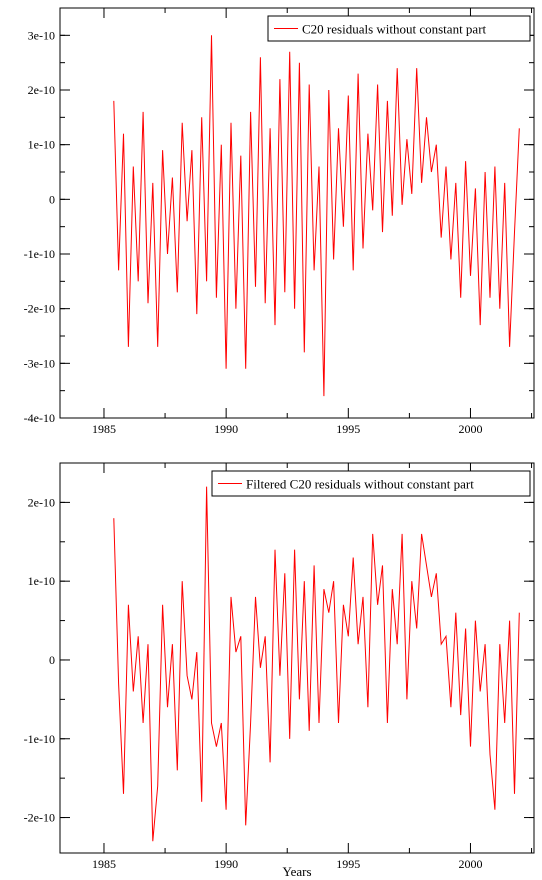 The width and height of the screenshot is (542, 880). I want to click on top-chart-legend: C20 residuals without constant part, so click(399, 28).